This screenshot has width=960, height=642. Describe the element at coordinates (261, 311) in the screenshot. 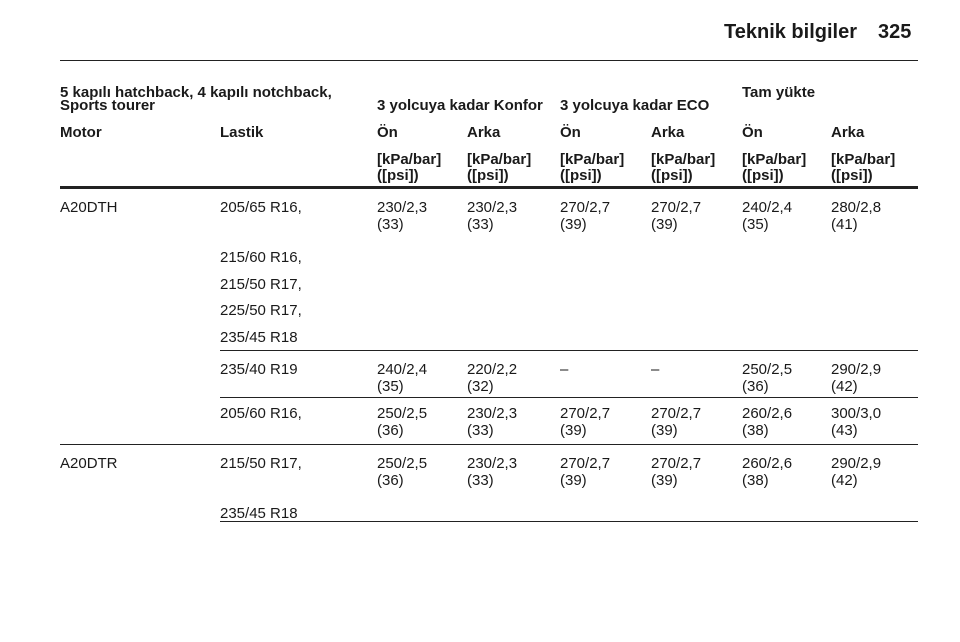

I see `tire-cell: 225/50 R17,` at that location.